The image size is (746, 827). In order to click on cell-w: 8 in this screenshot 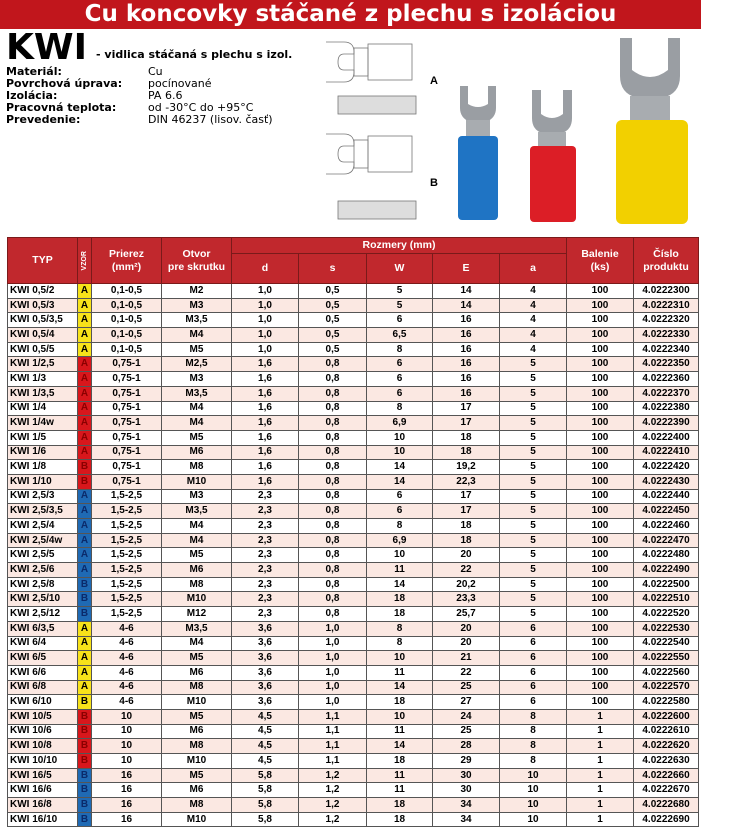, I will do `click(399, 643)`.